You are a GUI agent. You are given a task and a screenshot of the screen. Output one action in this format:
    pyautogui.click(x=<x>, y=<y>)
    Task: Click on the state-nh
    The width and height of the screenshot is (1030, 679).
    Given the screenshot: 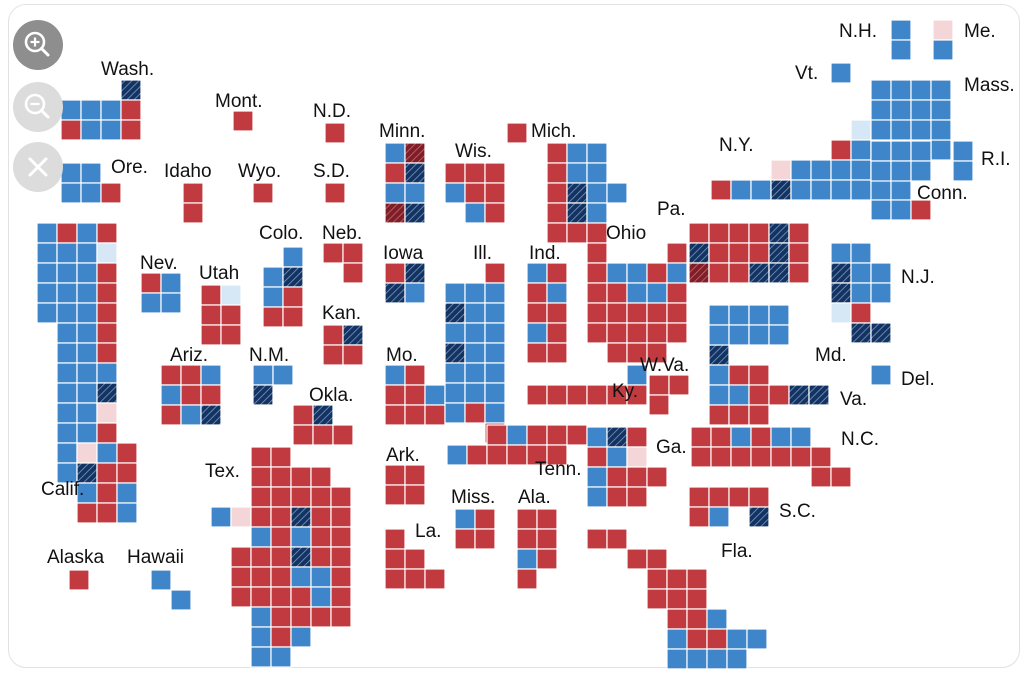 What is the action you would take?
    pyautogui.click(x=901, y=40)
    